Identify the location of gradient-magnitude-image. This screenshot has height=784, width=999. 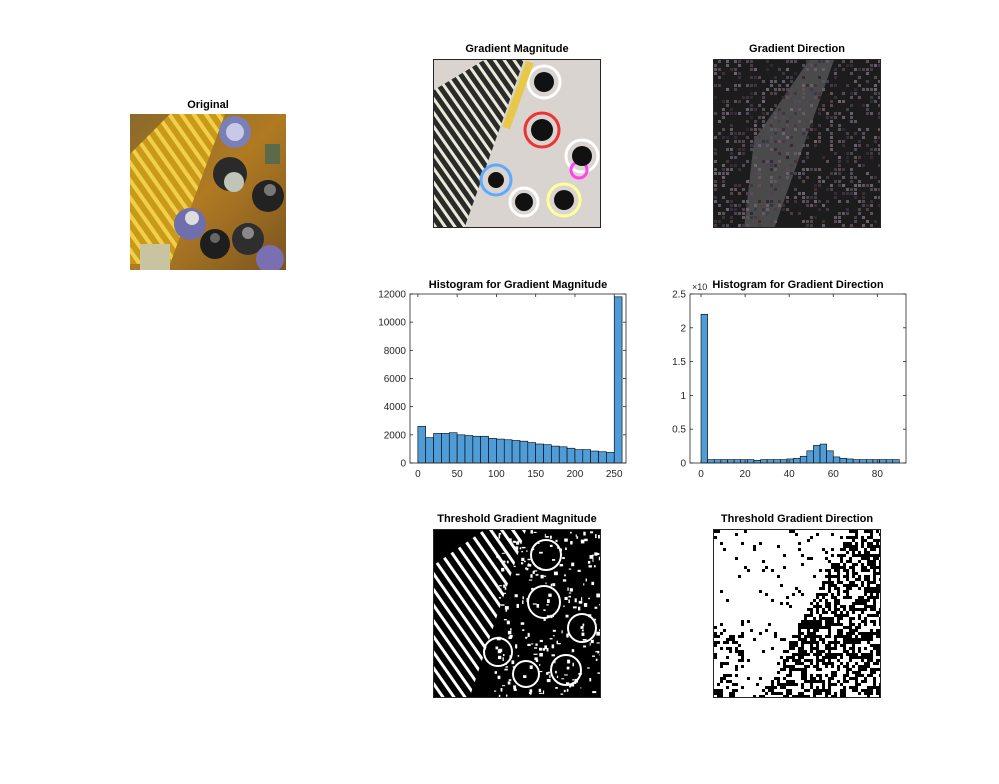
(517, 143).